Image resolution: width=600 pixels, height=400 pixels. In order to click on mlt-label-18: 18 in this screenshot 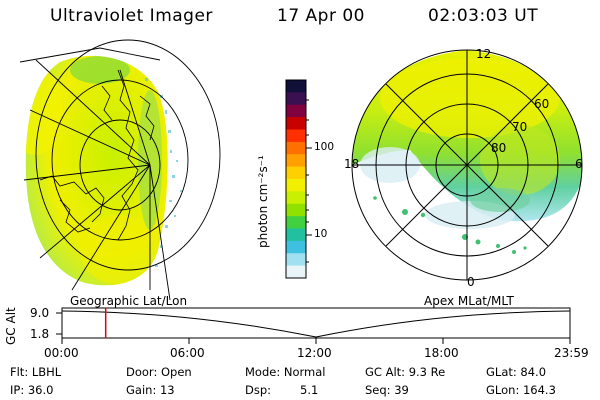, I will do `click(352, 164)`.